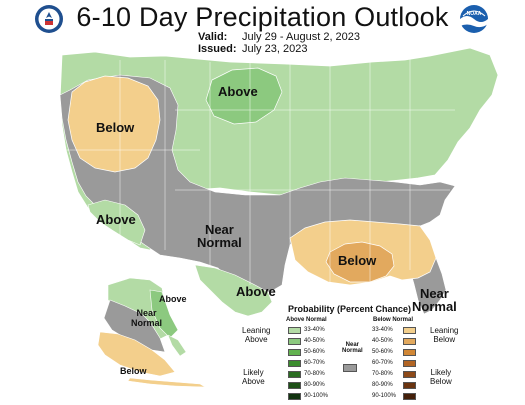 This screenshot has width=525, height=405. Describe the element at coordinates (316, 396) in the screenshot. I see `swatch-label-above-90-100: 90-100%` at that location.